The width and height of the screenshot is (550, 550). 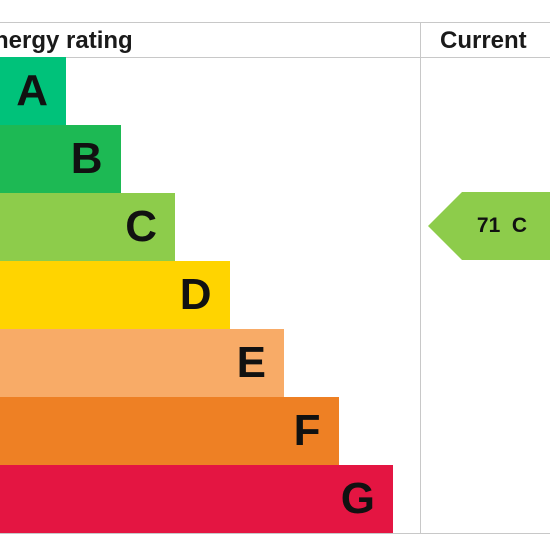 What do you see at coordinates (115, 295) in the screenshot?
I see `band-d: D` at bounding box center [115, 295].